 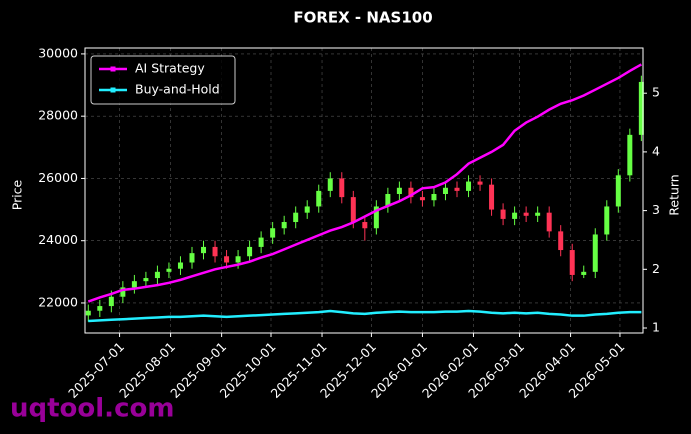 I want to click on legend-label: Buy-and-Hold, so click(x=177, y=89).